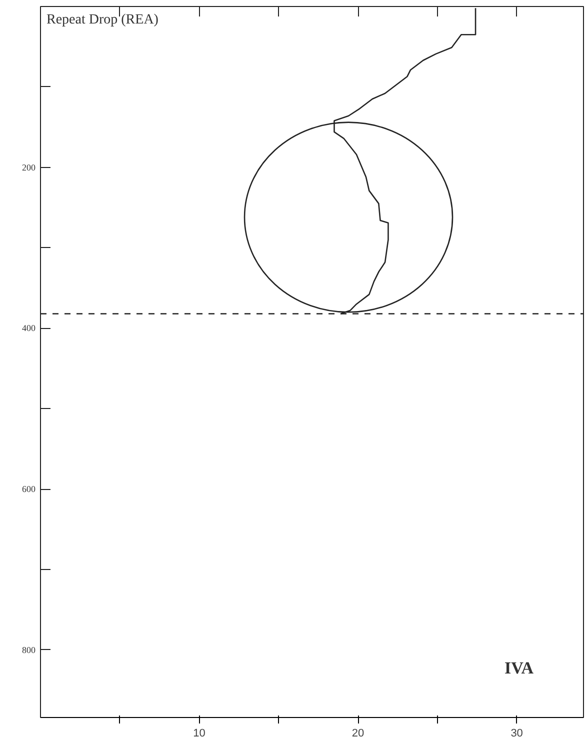 The width and height of the screenshot is (587, 747). What do you see at coordinates (358, 734) in the screenshot?
I see `x-tick-label: 20` at bounding box center [358, 734].